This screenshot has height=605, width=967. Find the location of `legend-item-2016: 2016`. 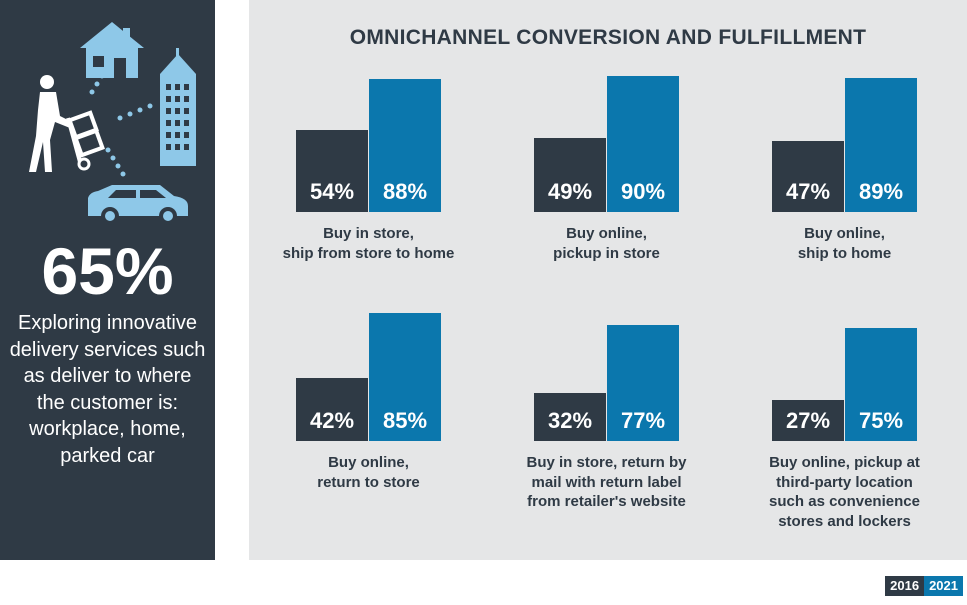

legend-item-2016: 2016 is located at coordinates (905, 586).